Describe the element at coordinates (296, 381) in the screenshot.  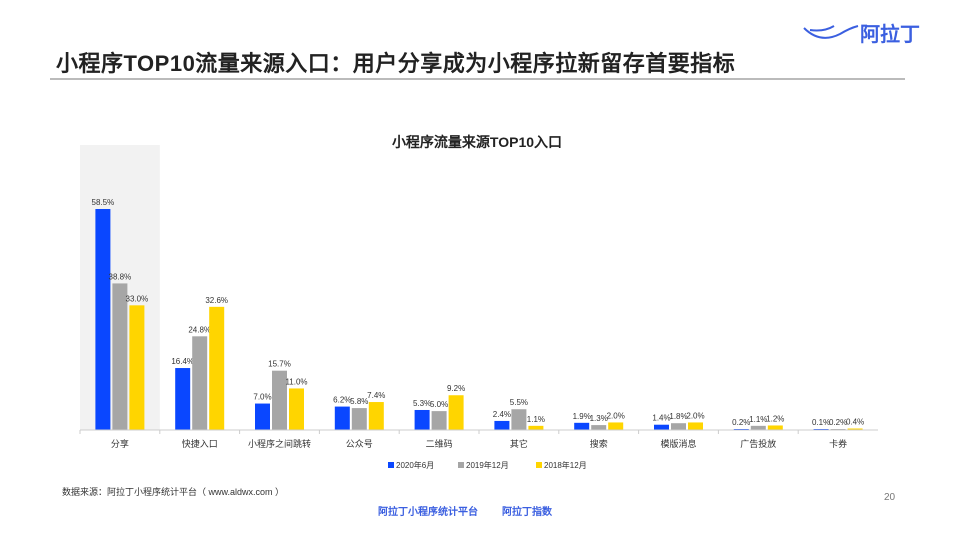
I see `data-label: 11.0%` at that location.